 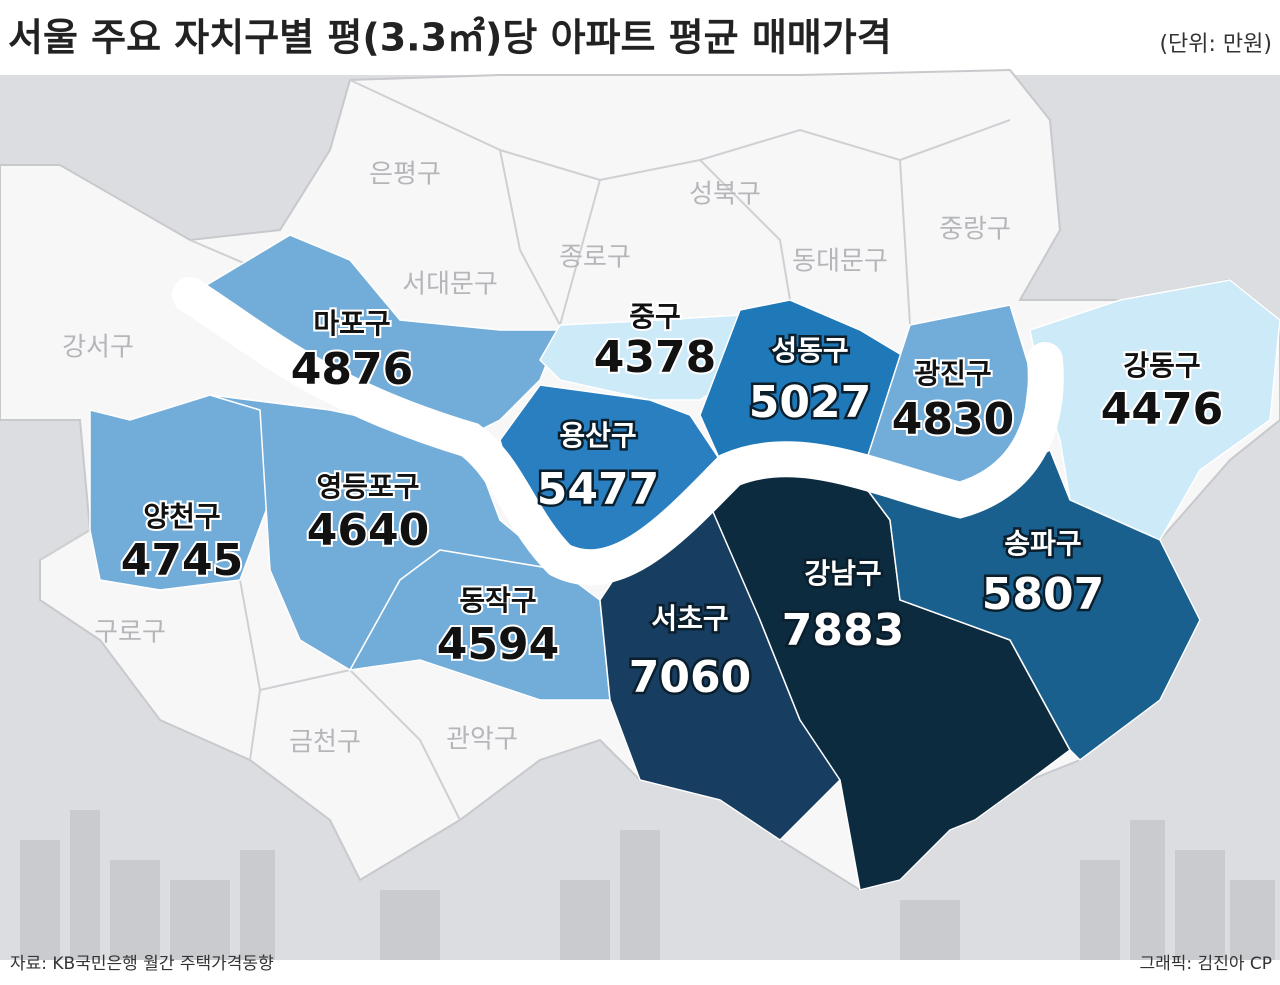 What do you see at coordinates (595, 258) in the screenshot?
I see `district-name: 종로구` at bounding box center [595, 258].